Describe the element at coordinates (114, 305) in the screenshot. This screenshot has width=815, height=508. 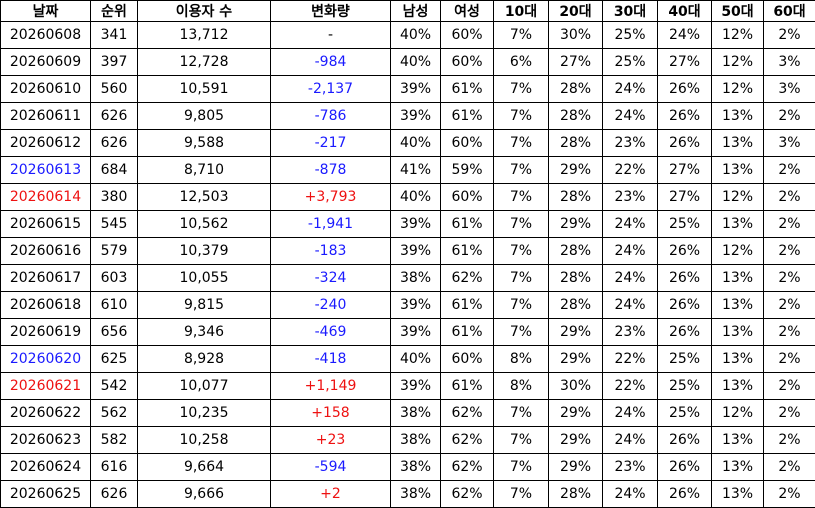
I see `table-cell: 610` at that location.